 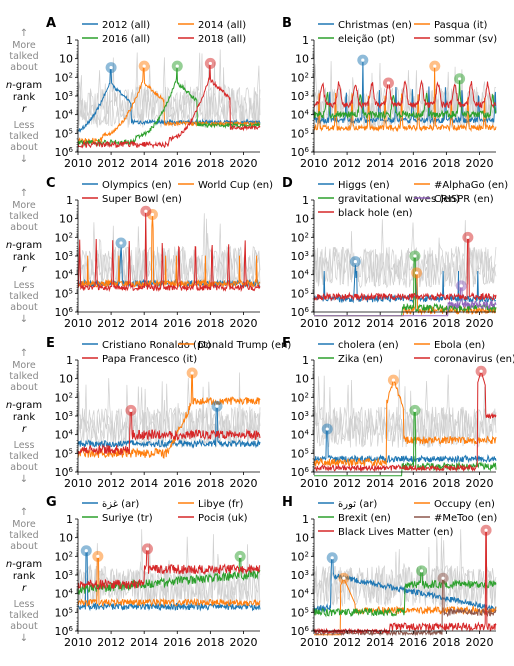 What do you see at coordinates (464, 504) in the screenshot?
I see `legend-label: Occupy (en)` at bounding box center [464, 504].